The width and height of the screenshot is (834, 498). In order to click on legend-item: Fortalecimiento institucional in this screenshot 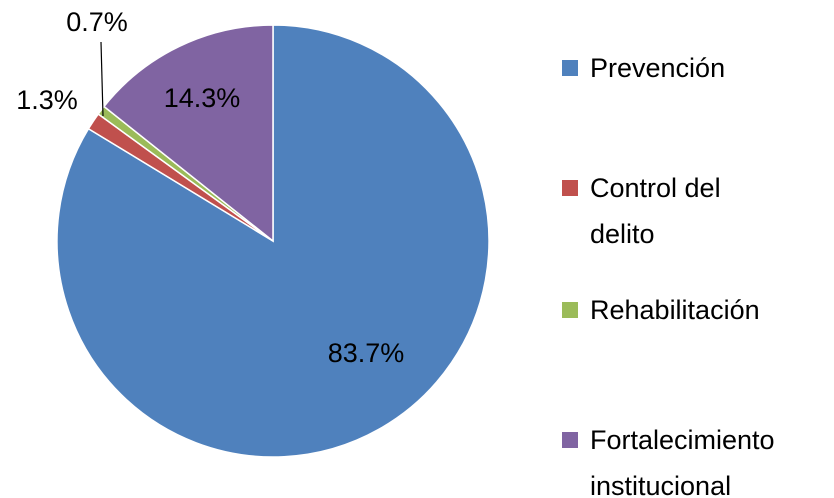, I will do `click(698, 457)`.